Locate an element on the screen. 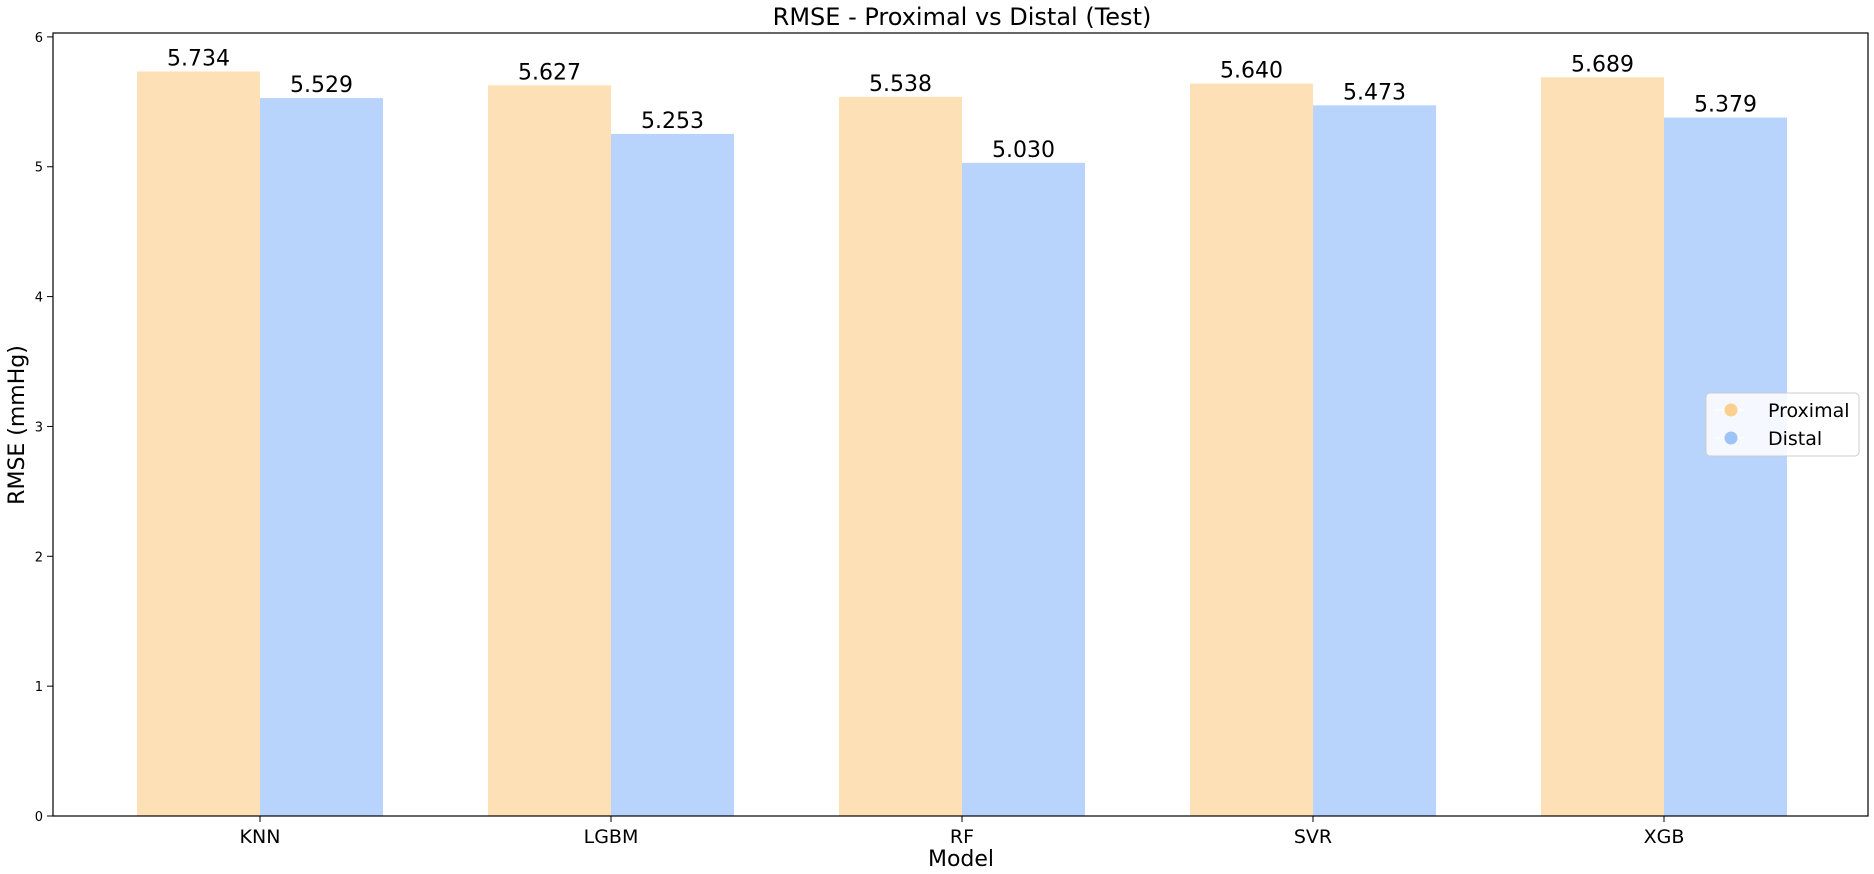 The height and width of the screenshot is (874, 1874). data-label-proximal-svr: 5.640 is located at coordinates (1251, 71).